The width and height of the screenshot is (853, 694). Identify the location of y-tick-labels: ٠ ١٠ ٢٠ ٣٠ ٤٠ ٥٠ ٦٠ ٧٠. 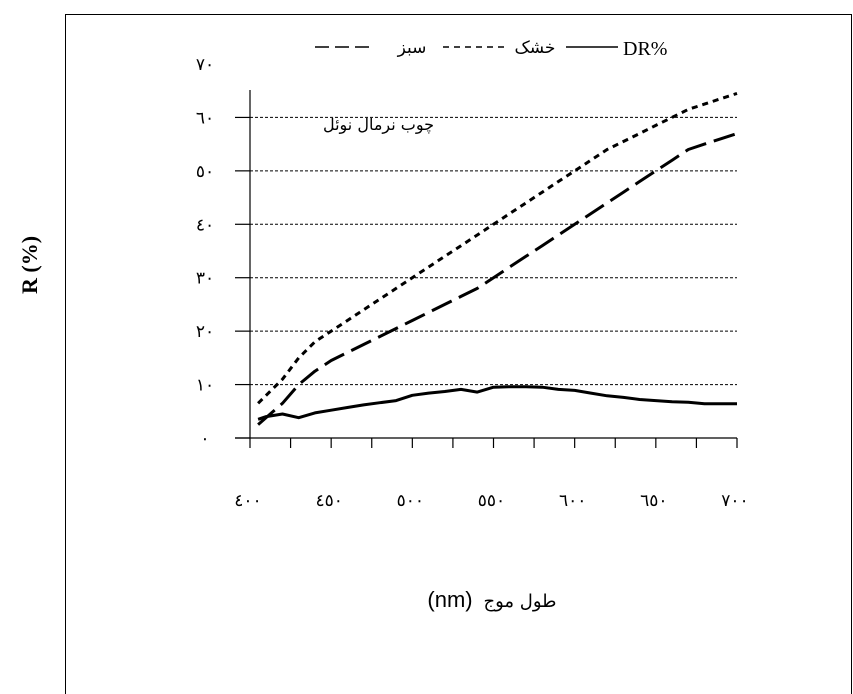
(205, 252).